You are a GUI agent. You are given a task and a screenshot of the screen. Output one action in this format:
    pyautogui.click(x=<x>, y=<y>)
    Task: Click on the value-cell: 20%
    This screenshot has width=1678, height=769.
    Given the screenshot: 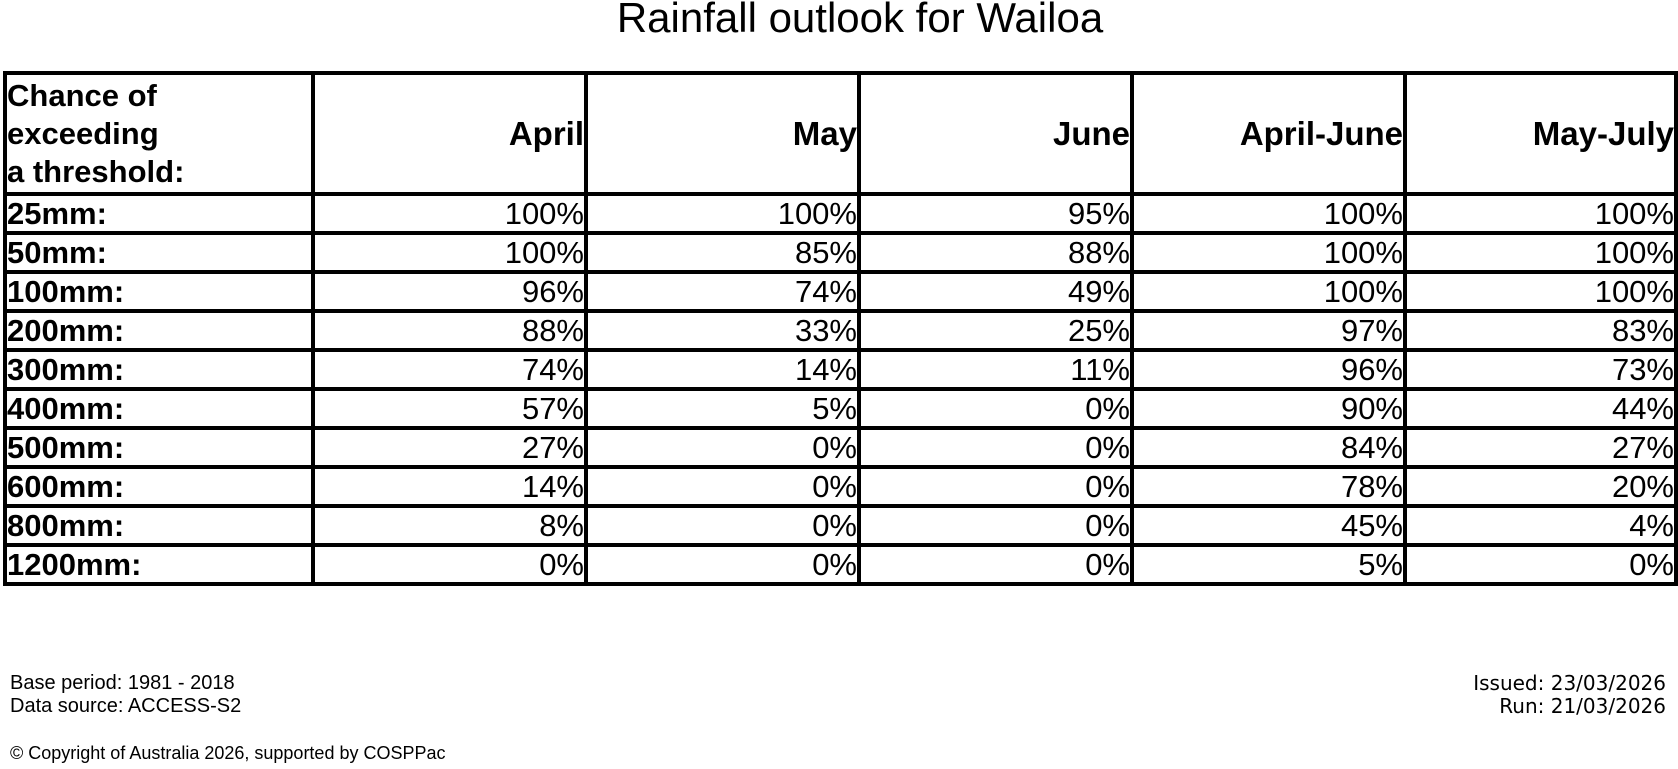 What is the action you would take?
    pyautogui.click(x=1540, y=486)
    